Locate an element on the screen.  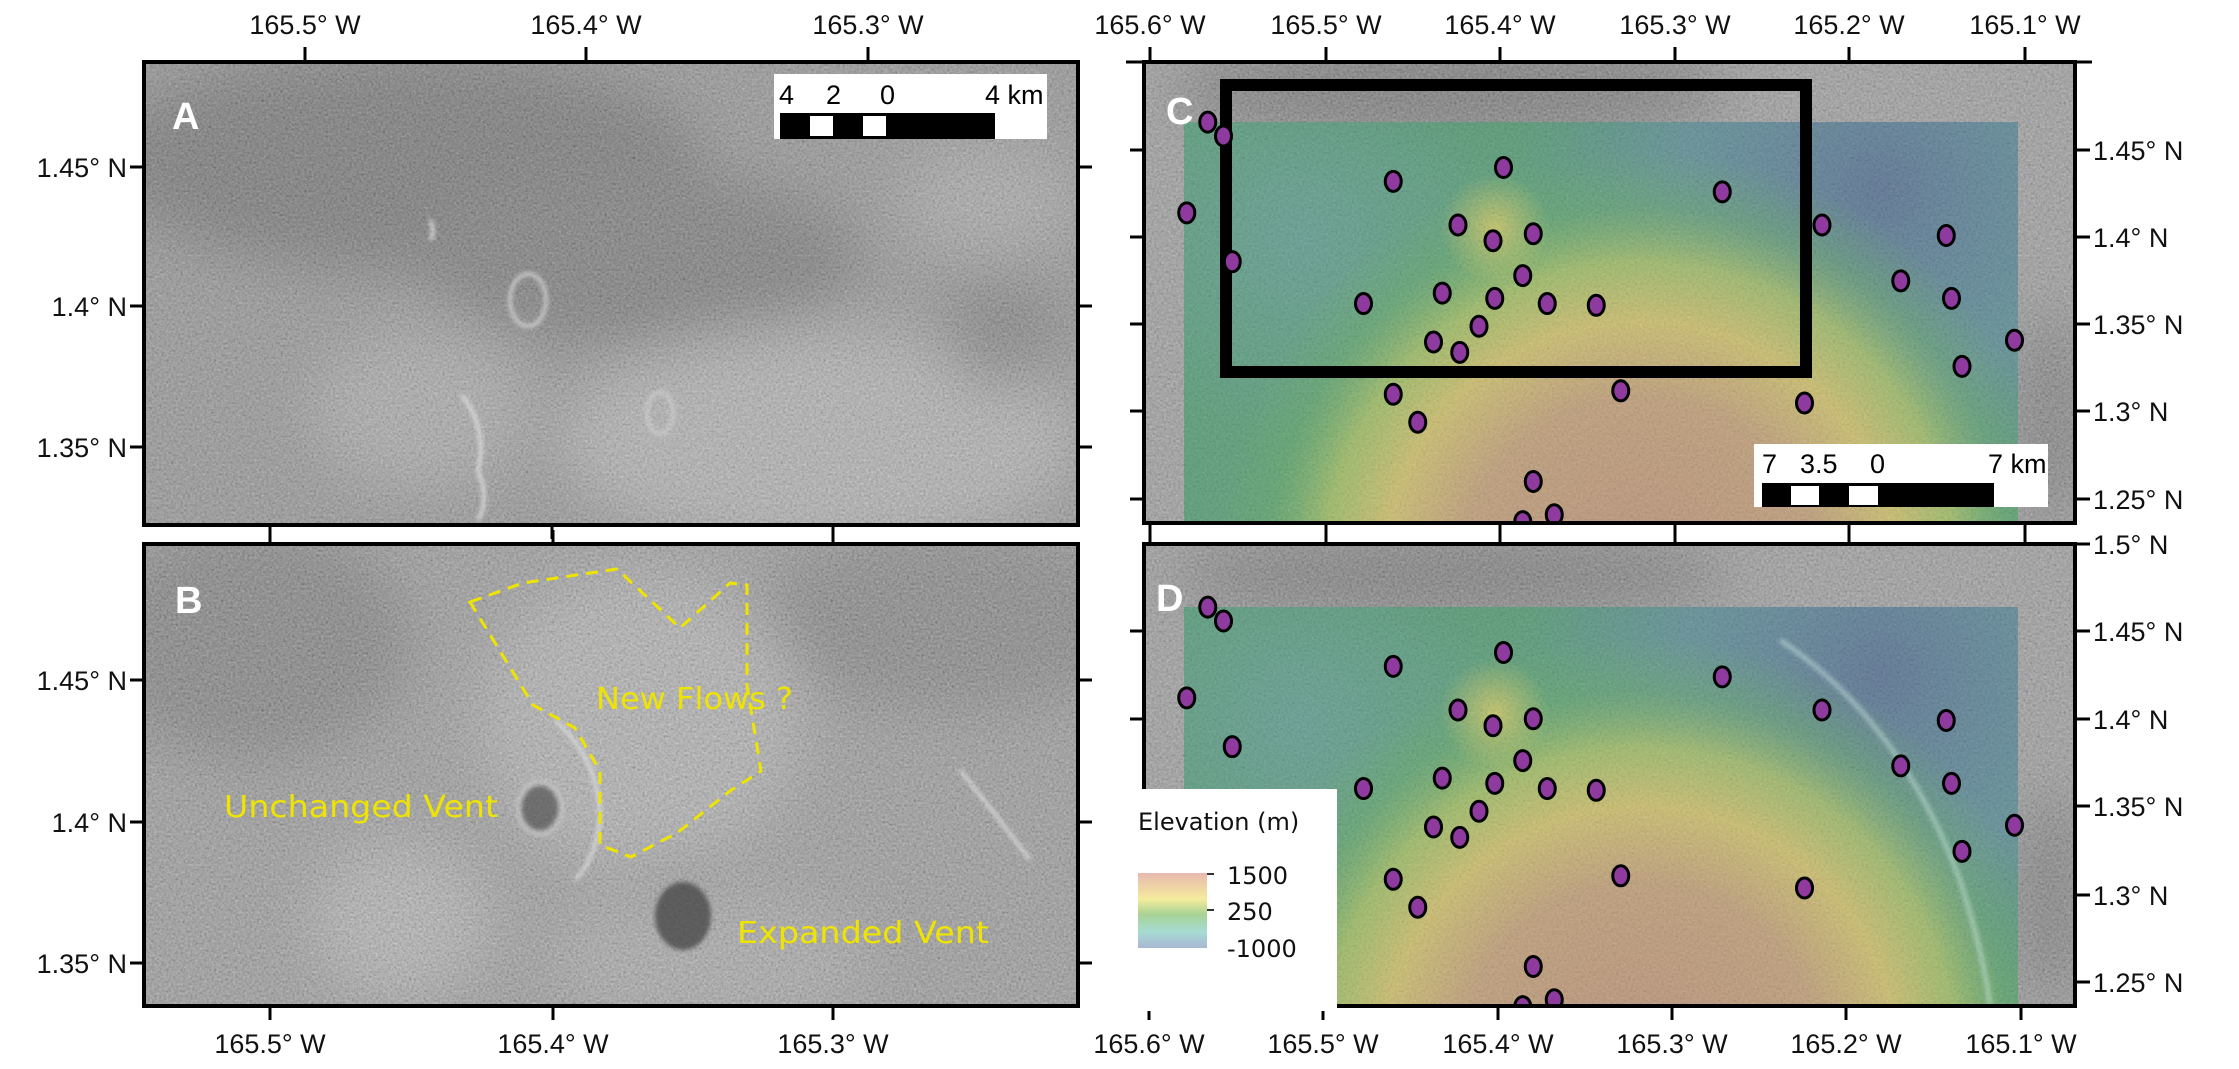
unchanged-vent-crater is located at coordinates (540, 808).